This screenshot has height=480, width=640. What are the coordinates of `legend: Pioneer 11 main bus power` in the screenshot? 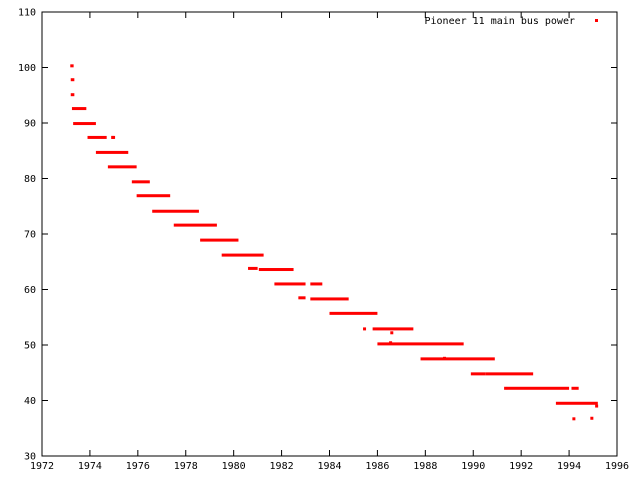 It's located at (511, 21).